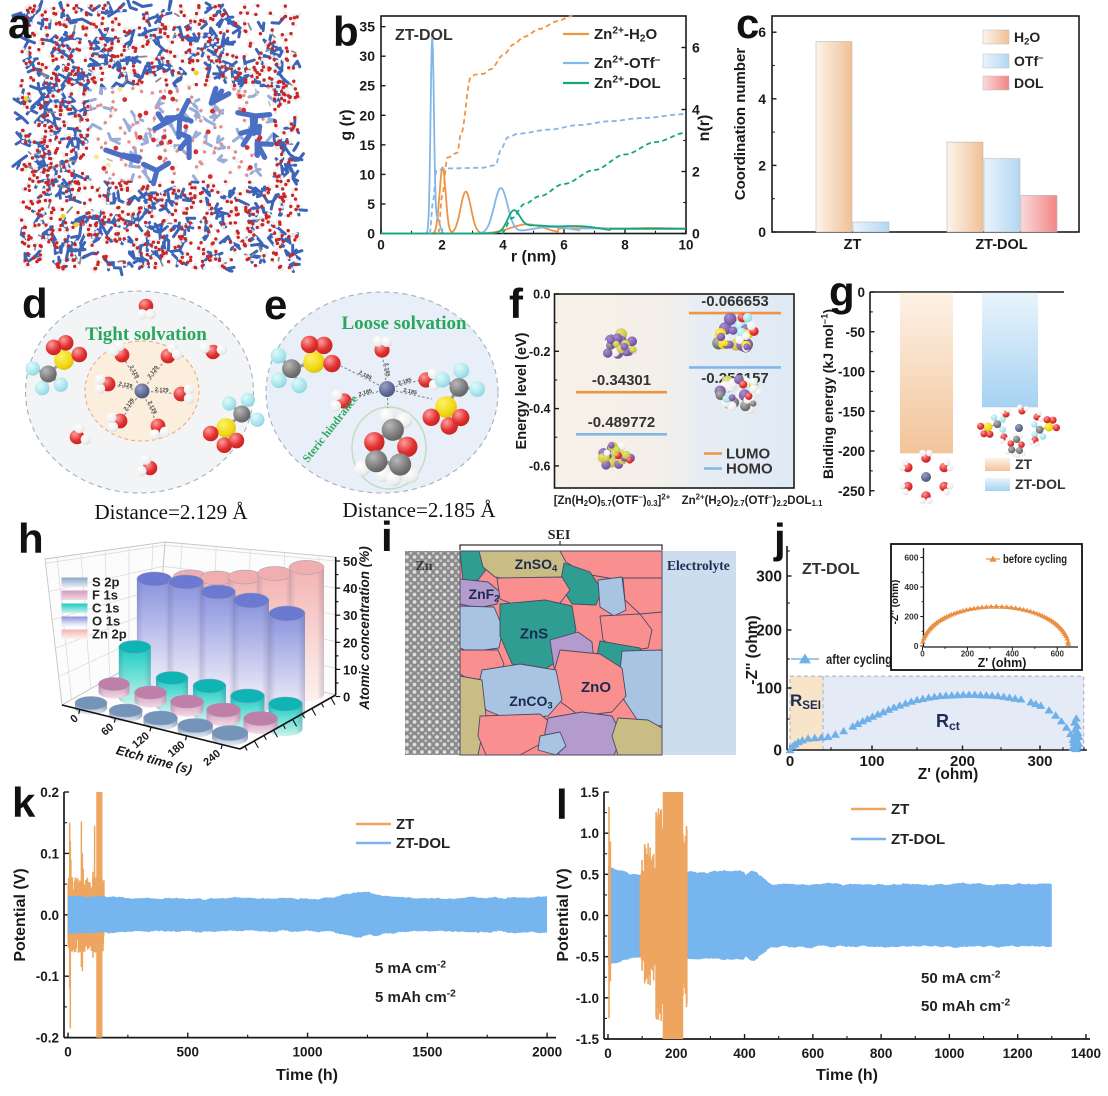 Image resolution: width=1108 pixels, height=1096 pixels. What do you see at coordinates (47, 1038) in the screenshot?
I see `svg-text: -0.2` at bounding box center [47, 1038].